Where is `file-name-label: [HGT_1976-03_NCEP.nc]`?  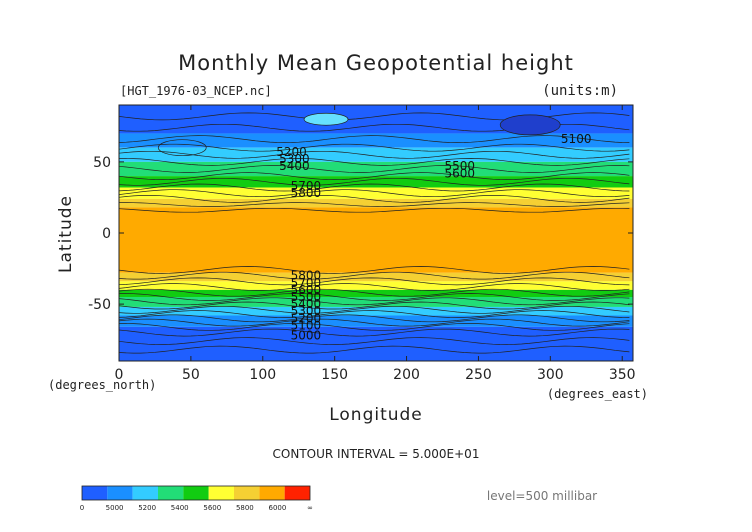 file-name-label: [HGT_1976-03_NCEP.nc] is located at coordinates (196, 91).